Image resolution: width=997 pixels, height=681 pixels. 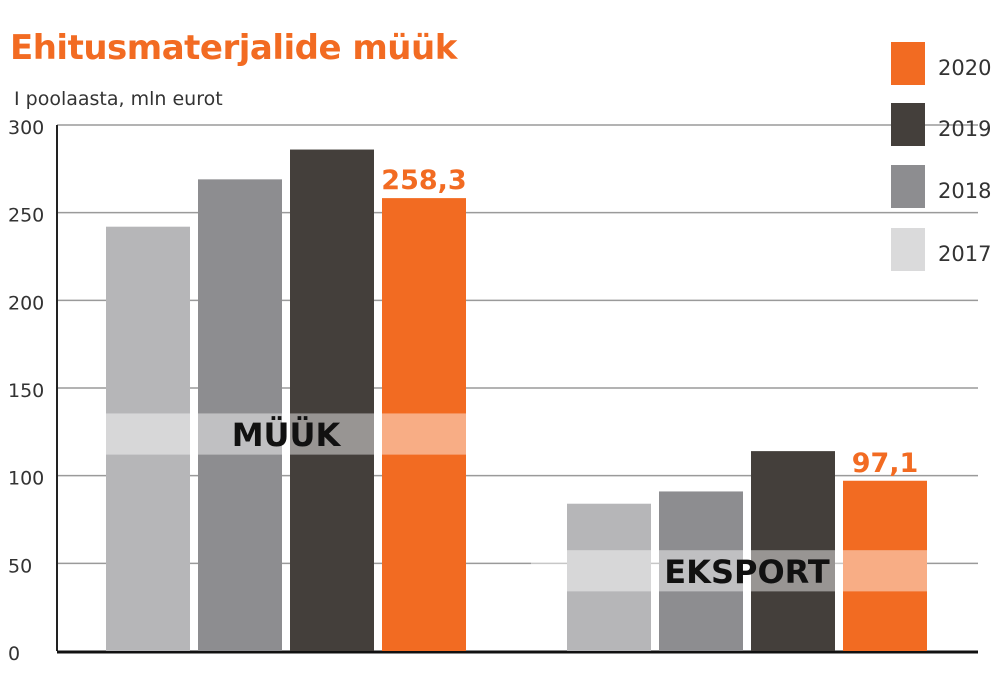 I want to click on legend-swatch-2019, so click(x=908, y=124).